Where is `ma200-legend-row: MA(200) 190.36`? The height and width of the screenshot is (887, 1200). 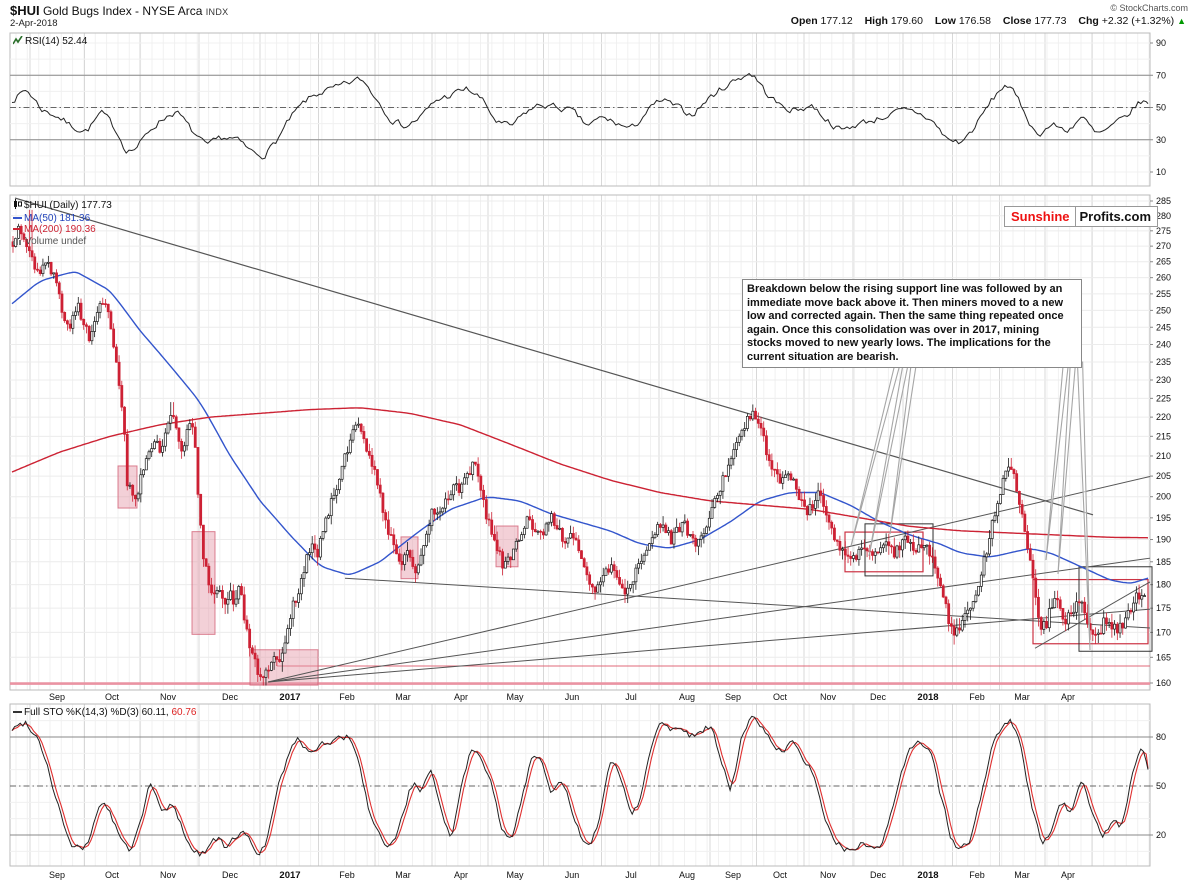
ma200-legend-row: MA(200) 190.36 is located at coordinates (62, 230).